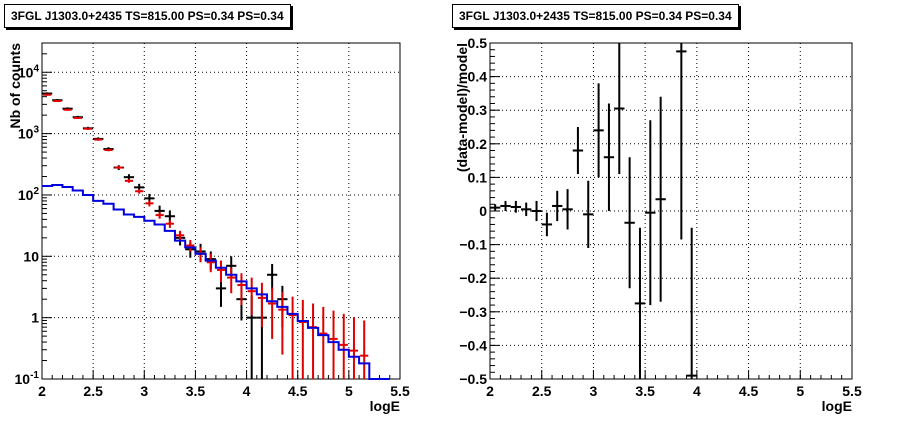 The image size is (898, 421). What do you see at coordinates (29, 133) in the screenshot?
I see `panel0-y-tick-label: 10³` at bounding box center [29, 133].